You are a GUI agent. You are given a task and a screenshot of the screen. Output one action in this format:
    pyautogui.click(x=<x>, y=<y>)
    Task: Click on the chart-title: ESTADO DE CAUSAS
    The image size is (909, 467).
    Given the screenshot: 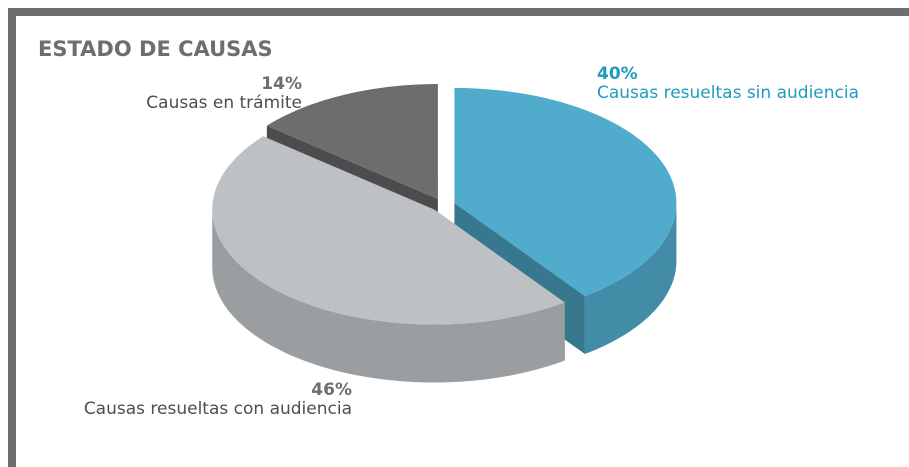 What is the action you would take?
    pyautogui.click(x=155, y=49)
    